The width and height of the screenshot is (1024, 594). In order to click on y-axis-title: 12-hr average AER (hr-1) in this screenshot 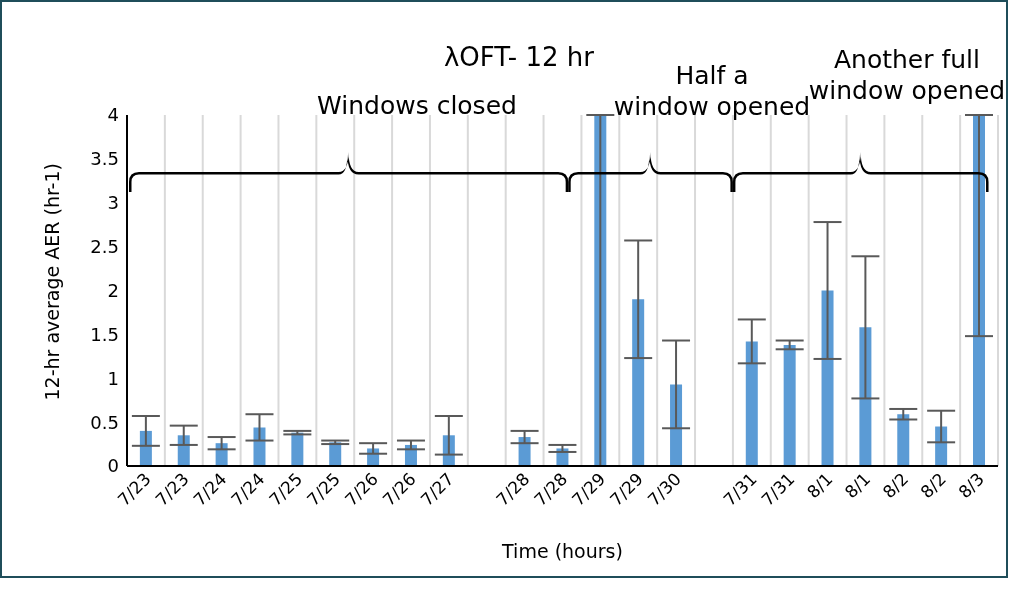, I will do `click(51, 282)`.